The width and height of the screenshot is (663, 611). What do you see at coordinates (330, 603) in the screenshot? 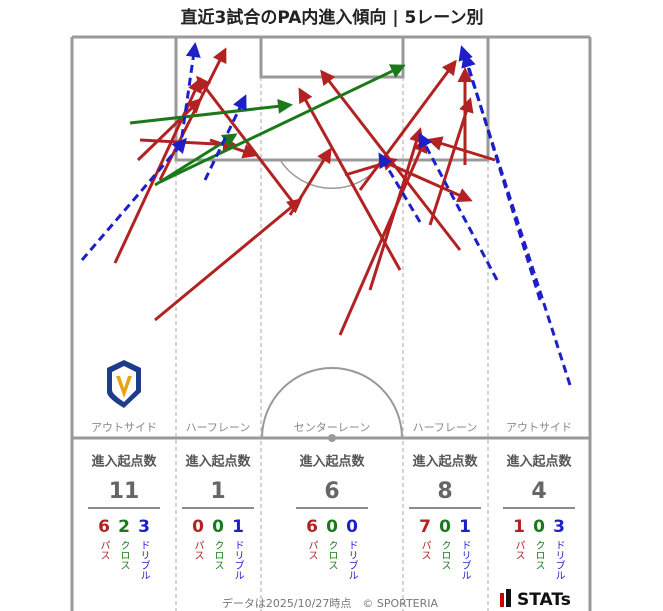
I see `footer: データは2025/10/27時点 © SPORTERIA` at bounding box center [330, 603].